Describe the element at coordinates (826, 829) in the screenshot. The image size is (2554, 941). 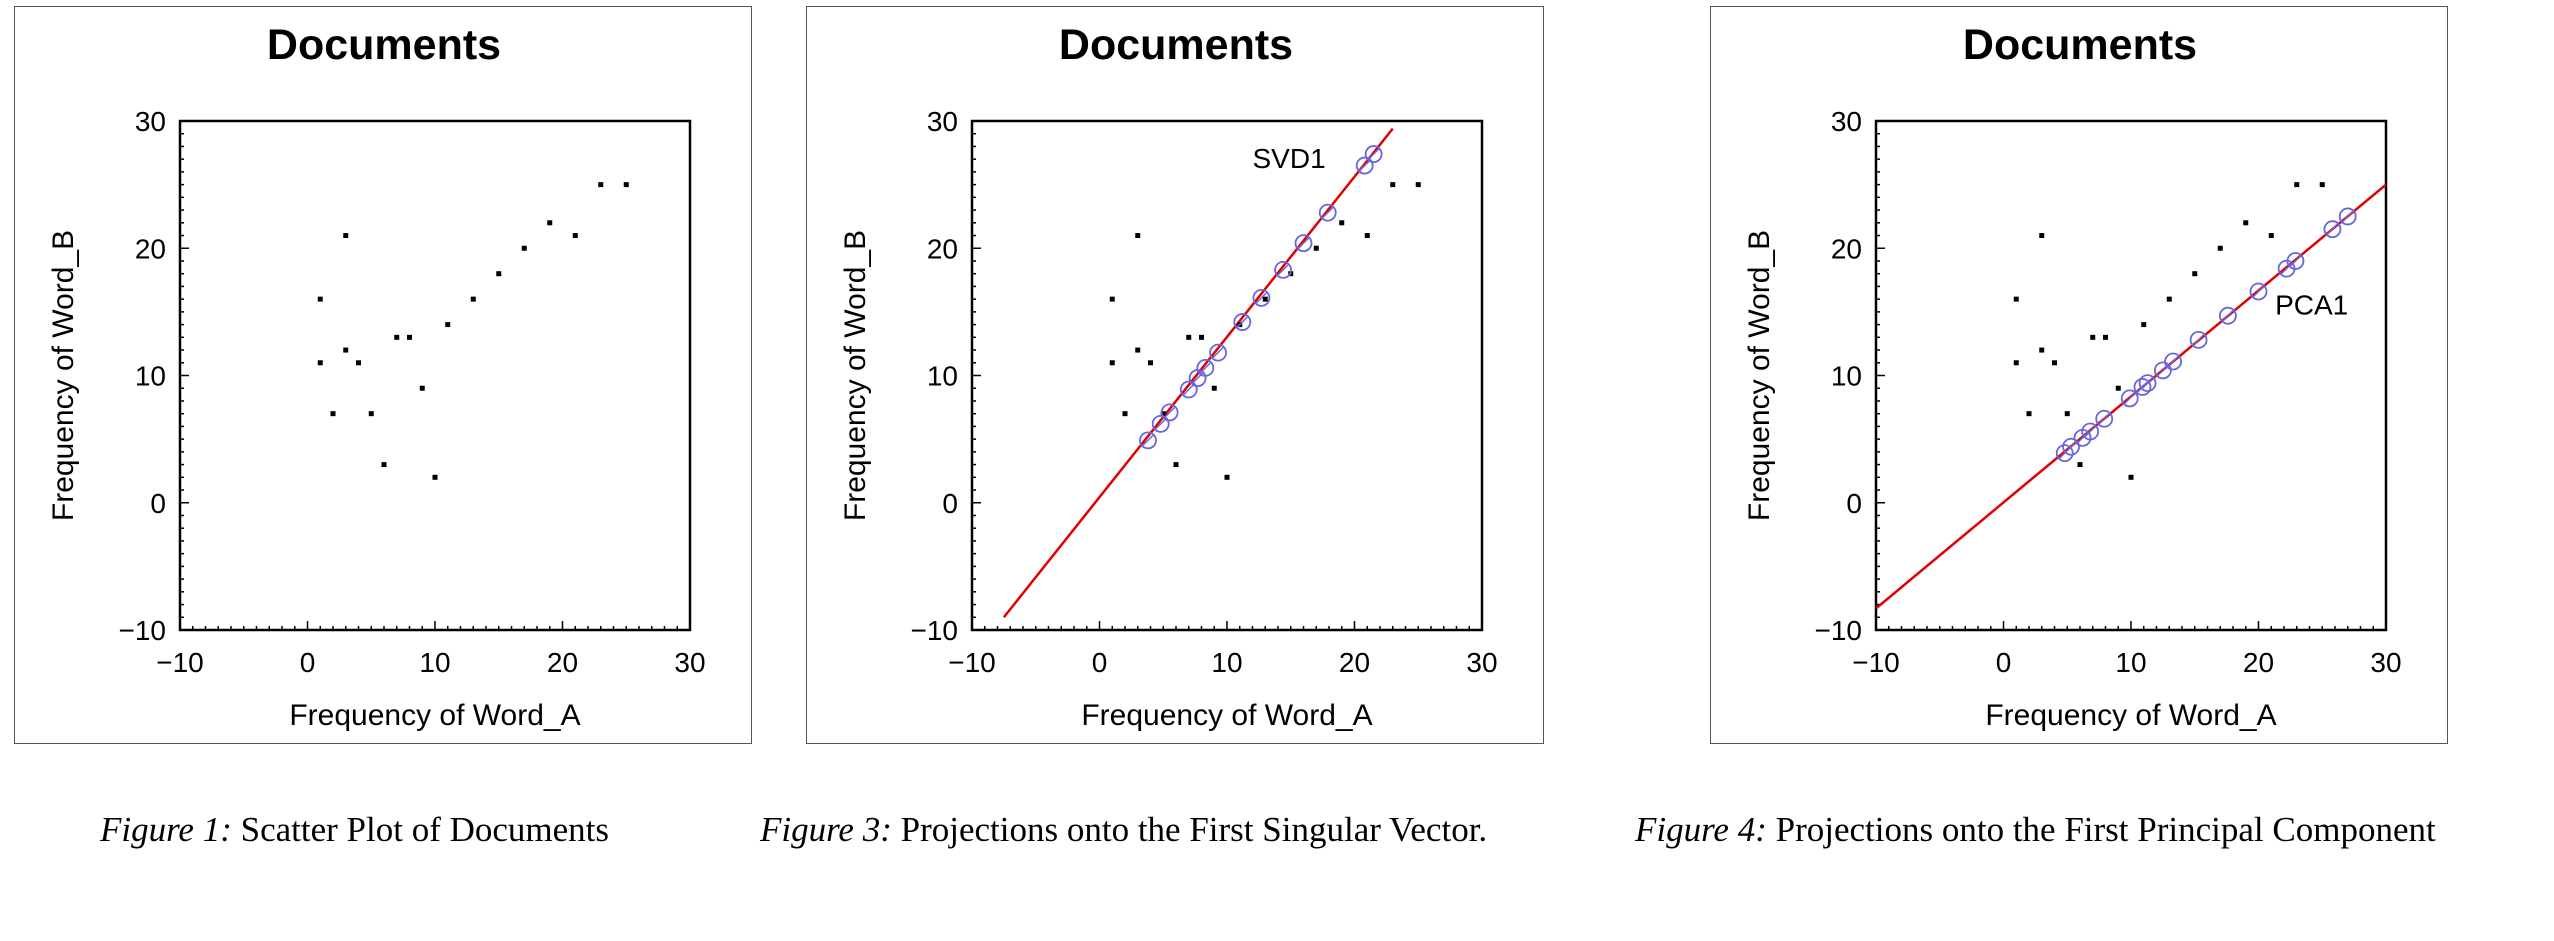
I see `figure-number: Figure 3:` at that location.